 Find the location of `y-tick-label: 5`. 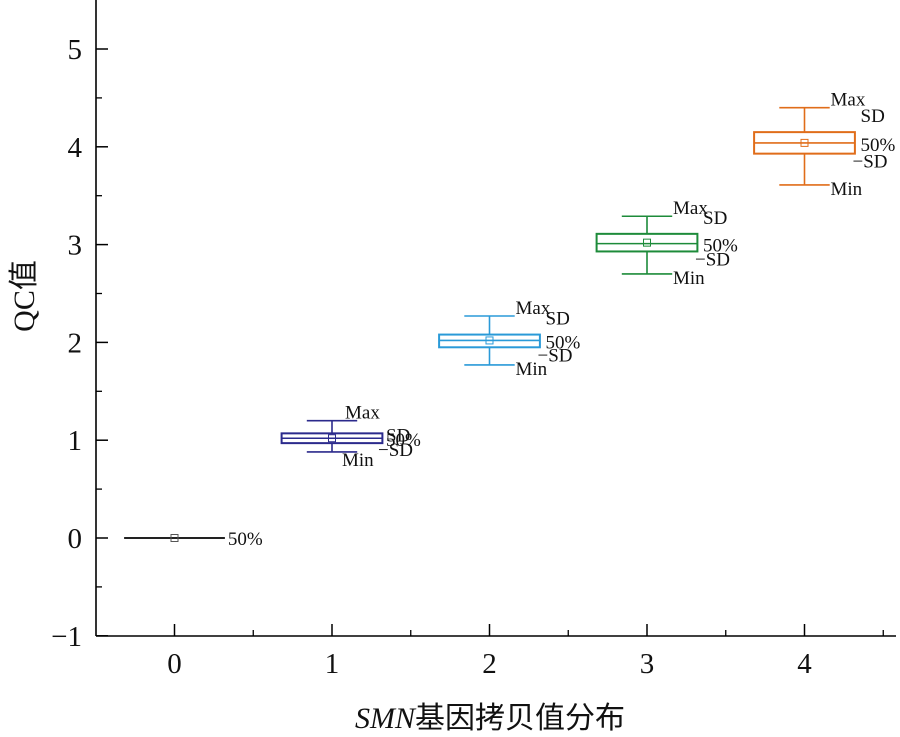

y-tick-label: 5 is located at coordinates (75, 50).